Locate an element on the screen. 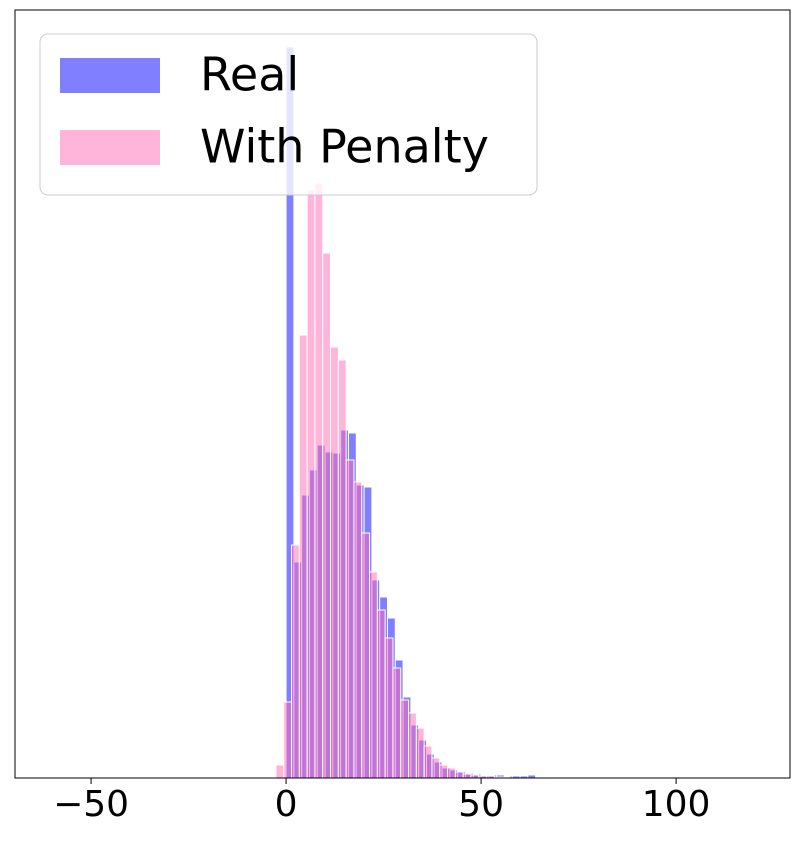 The image size is (799, 841). x-tick-label: 100 is located at coordinates (676, 804).